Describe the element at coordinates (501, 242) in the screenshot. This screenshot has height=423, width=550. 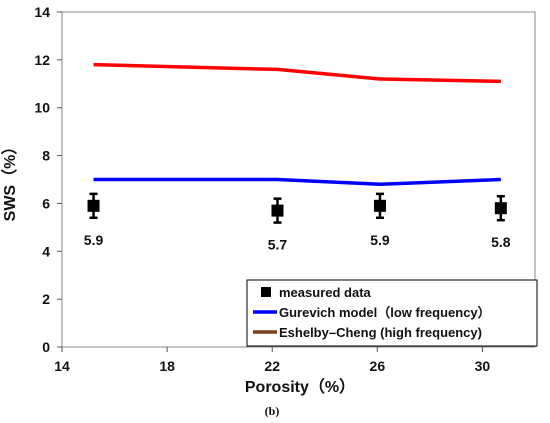
I see `data-label: 5.8` at that location.